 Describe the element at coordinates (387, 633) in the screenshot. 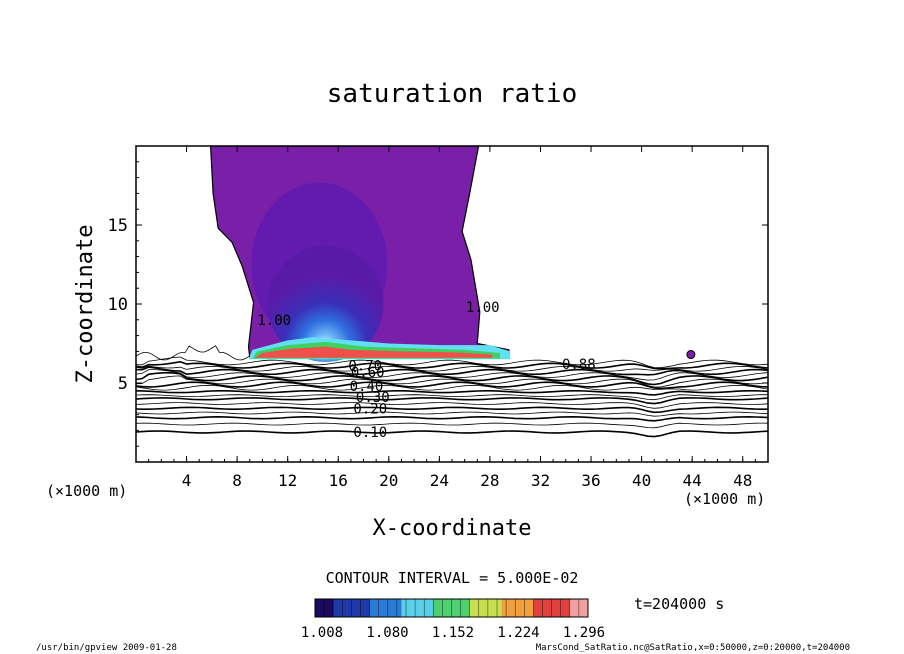

I see `colorbar-tick-label: 1.080` at that location.